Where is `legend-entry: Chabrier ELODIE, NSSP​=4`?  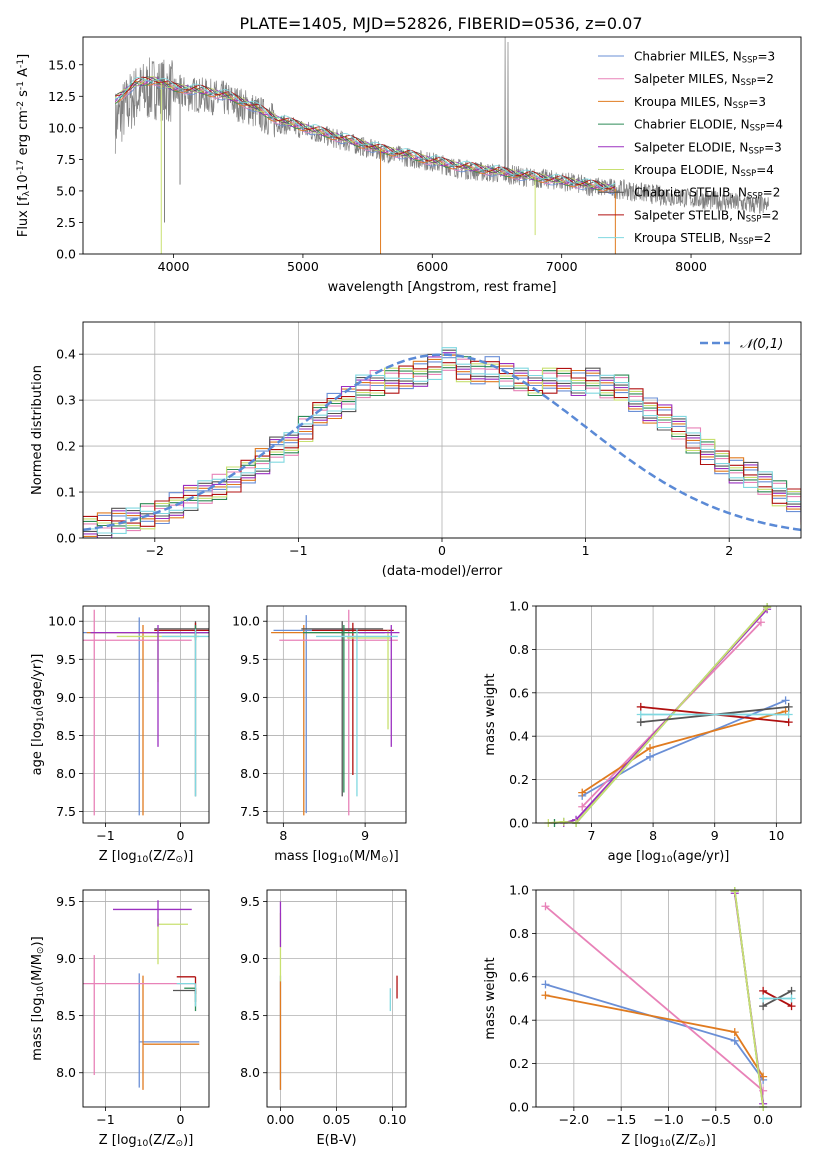 legend-entry: Chabrier ELODIE, NSSP​=4 is located at coordinates (708, 125).